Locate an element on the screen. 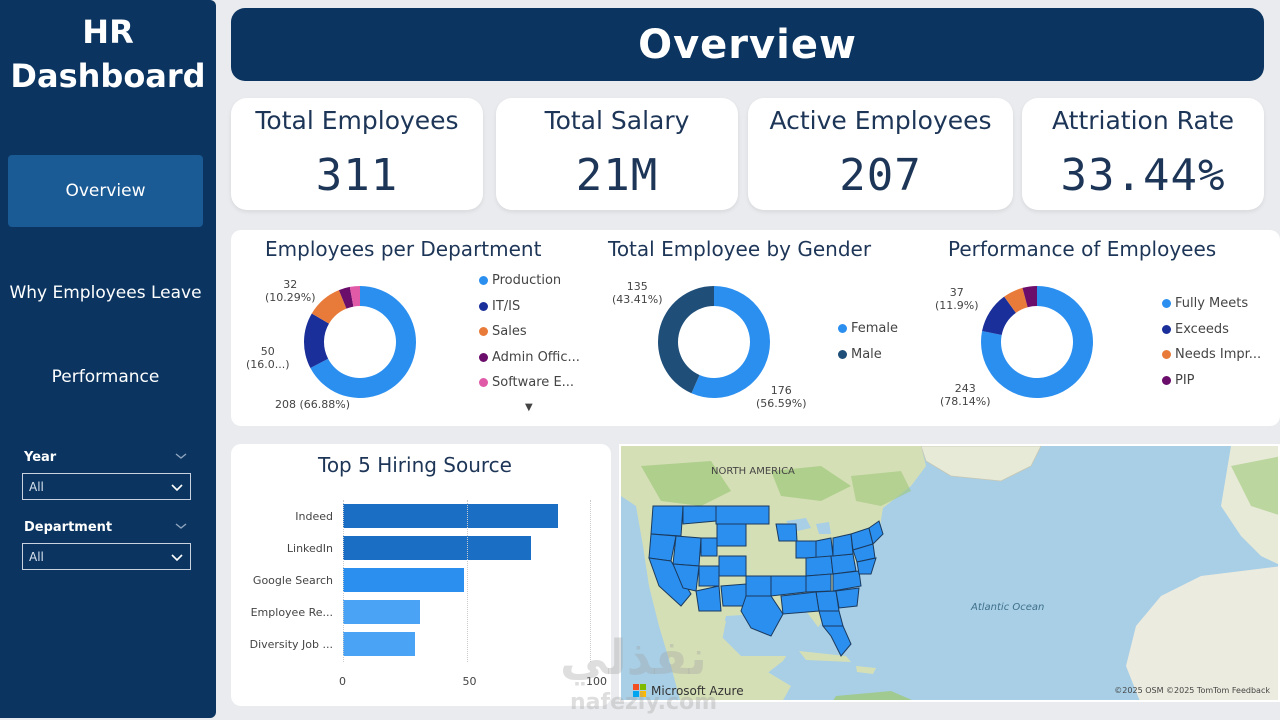 Image resolution: width=1280 pixels, height=720 pixels. legend-label: Exceeds is located at coordinates (1202, 329).